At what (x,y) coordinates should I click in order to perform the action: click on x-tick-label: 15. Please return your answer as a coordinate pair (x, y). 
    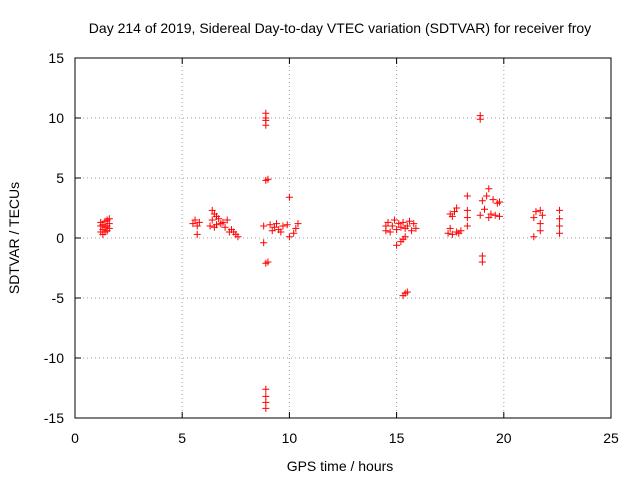
    Looking at the image, I should click on (397, 438).